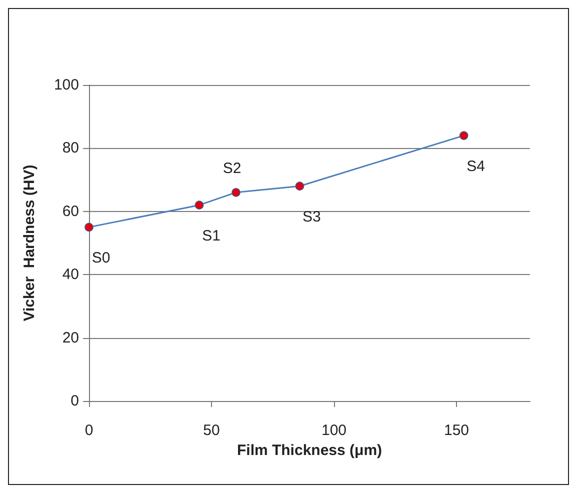 The image size is (577, 493). What do you see at coordinates (457, 430) in the screenshot?
I see `x-tick-label: 150` at bounding box center [457, 430].